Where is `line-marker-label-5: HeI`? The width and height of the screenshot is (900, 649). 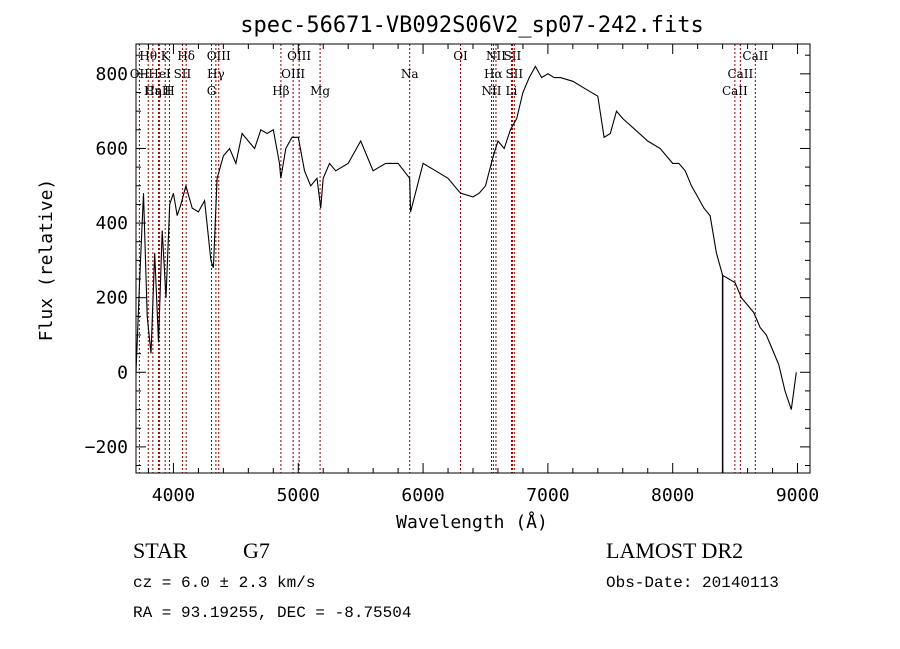 line-marker-label-5: HeI is located at coordinates (159, 74).